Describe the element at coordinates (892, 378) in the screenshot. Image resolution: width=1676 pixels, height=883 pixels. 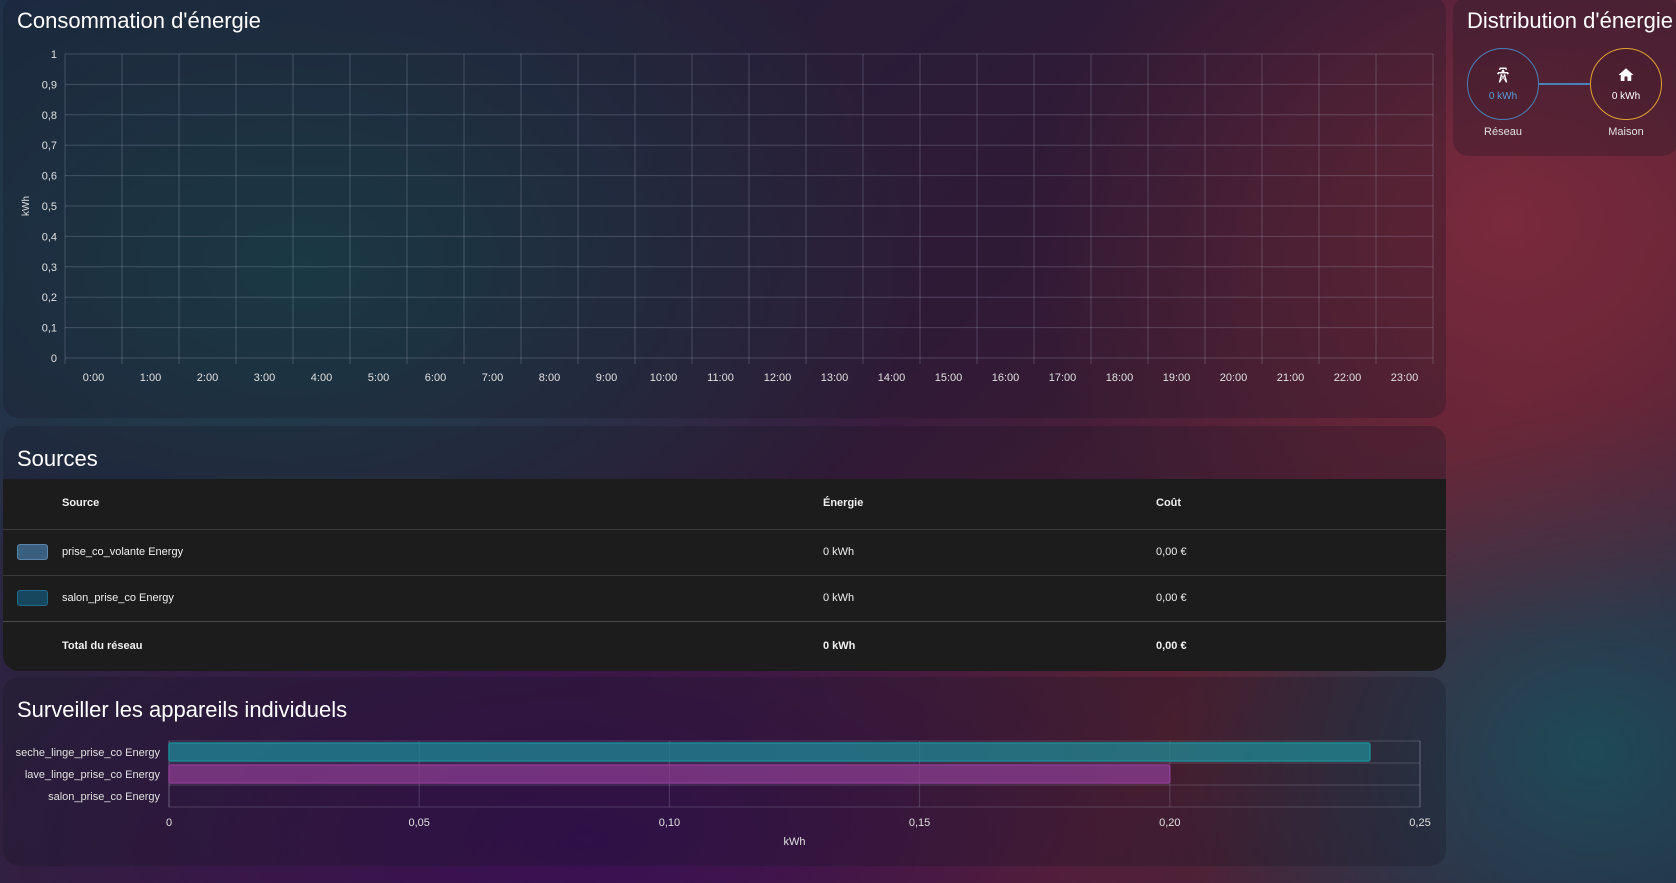
I see `x-tick-label: 14:00` at that location.